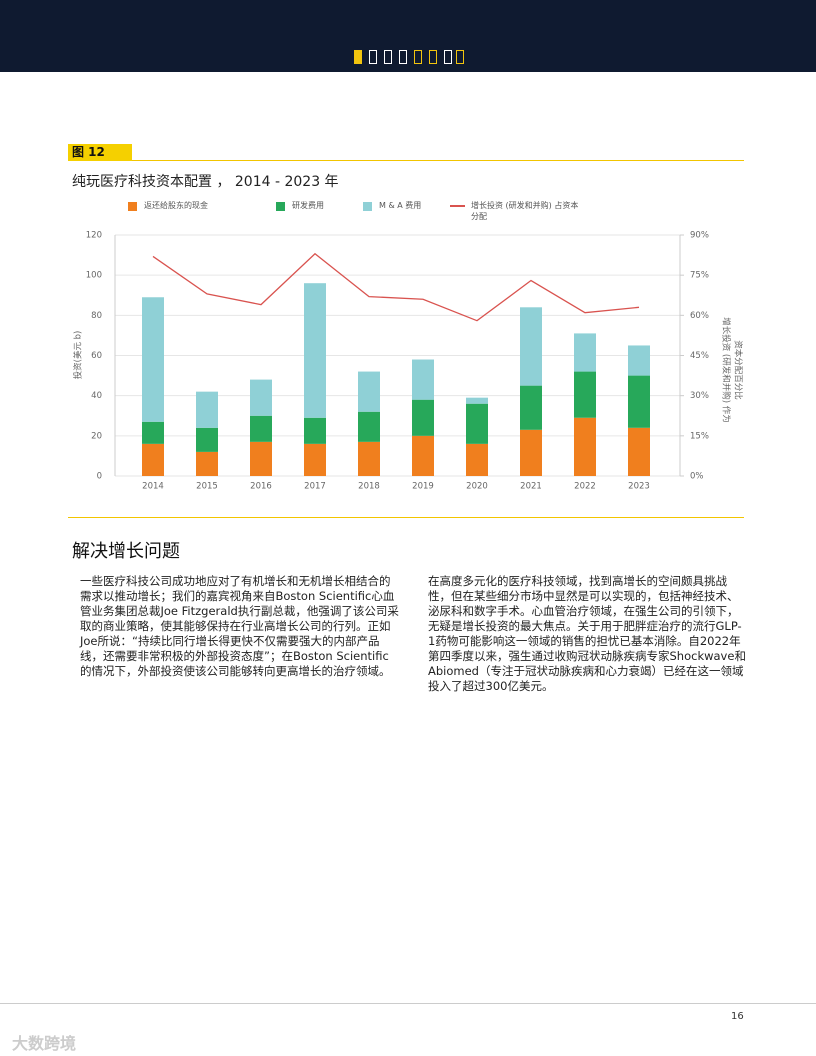 This screenshot has width=816, height=1056. What do you see at coordinates (699, 316) in the screenshot?
I see `y2-tick-label: 60%` at bounding box center [699, 316].